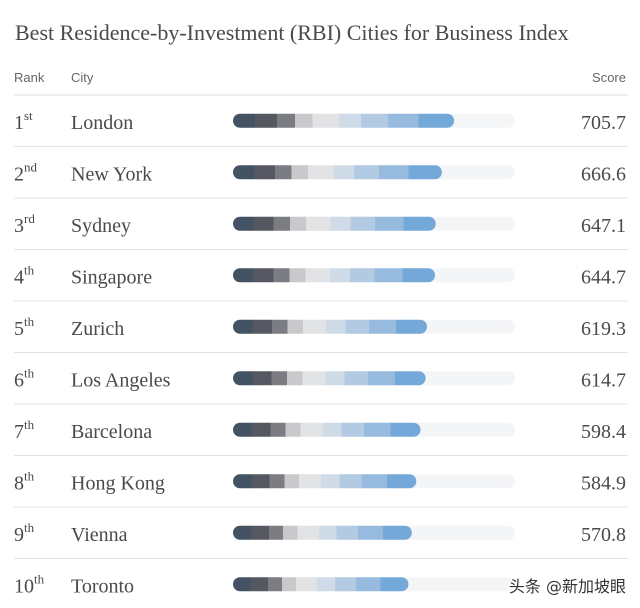 Image resolution: width=640 pixels, height=608 pixels. I want to click on rank: 10th, so click(29, 584).